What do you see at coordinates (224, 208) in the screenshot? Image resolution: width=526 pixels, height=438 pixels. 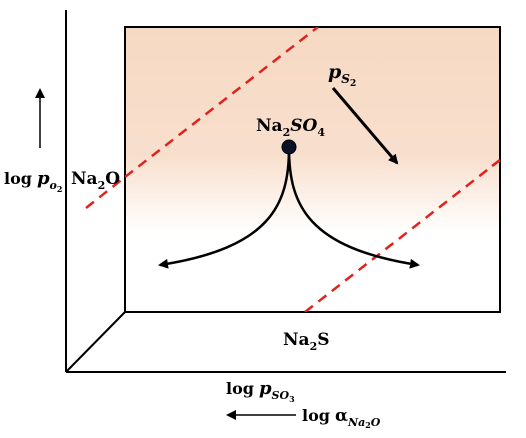 I see `curve-left-arrow` at bounding box center [224, 208].